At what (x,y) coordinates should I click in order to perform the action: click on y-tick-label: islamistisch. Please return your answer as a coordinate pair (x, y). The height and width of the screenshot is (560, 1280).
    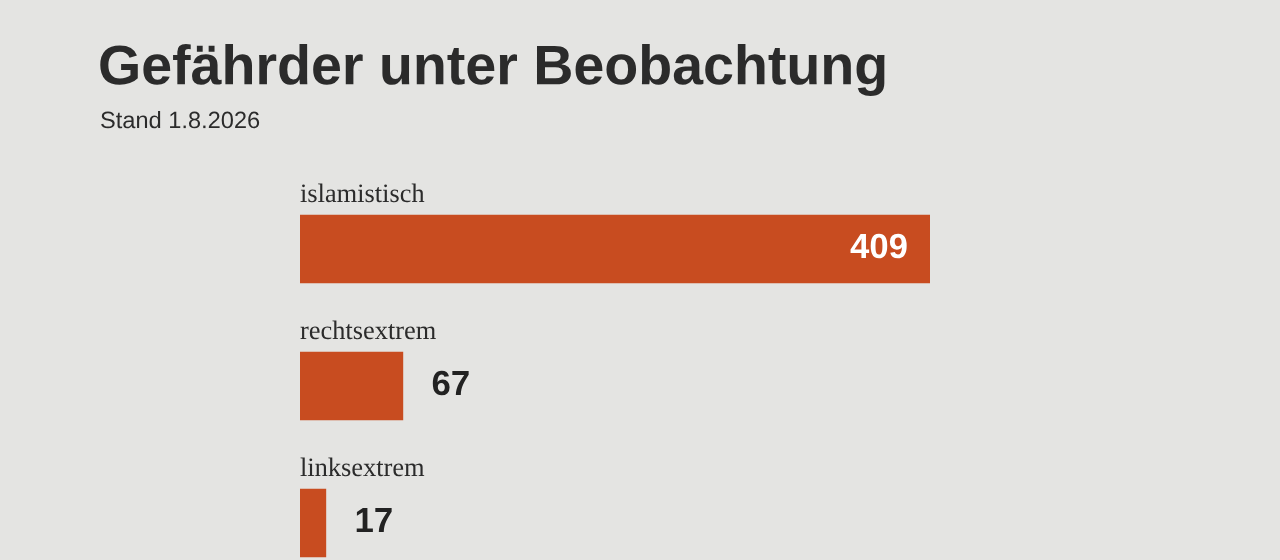
    Looking at the image, I should click on (362, 193).